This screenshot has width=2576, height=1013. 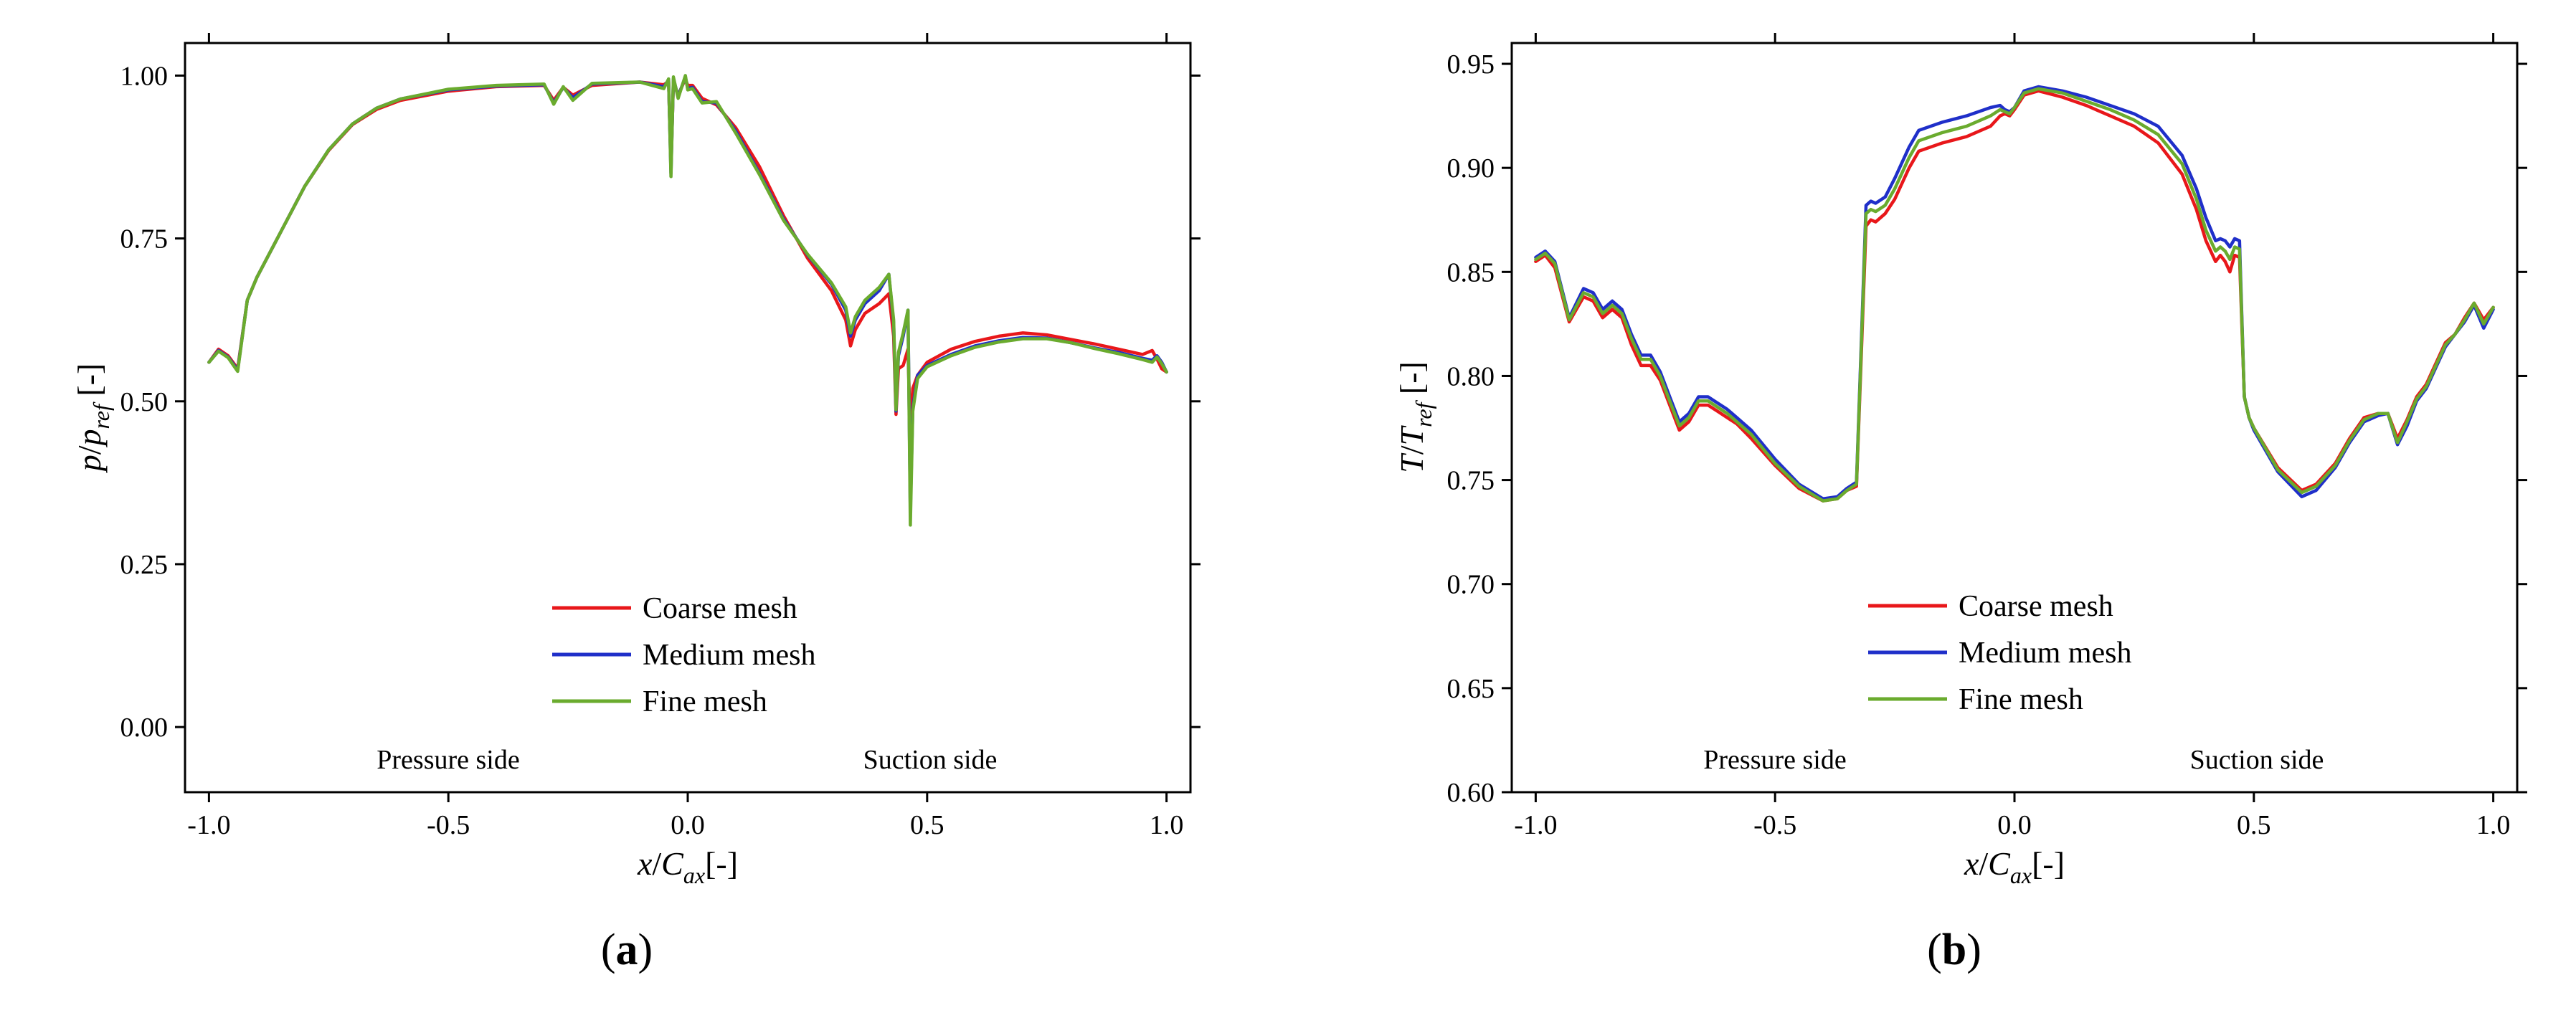 What do you see at coordinates (92, 419) in the screenshot?
I see `y-axis-label: p/pref [-]` at bounding box center [92, 419].